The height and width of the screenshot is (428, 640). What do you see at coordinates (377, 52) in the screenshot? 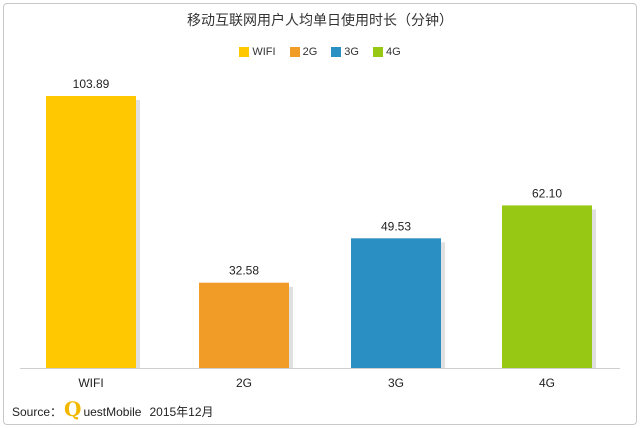
I see `legend-swatch-4g` at bounding box center [377, 52].